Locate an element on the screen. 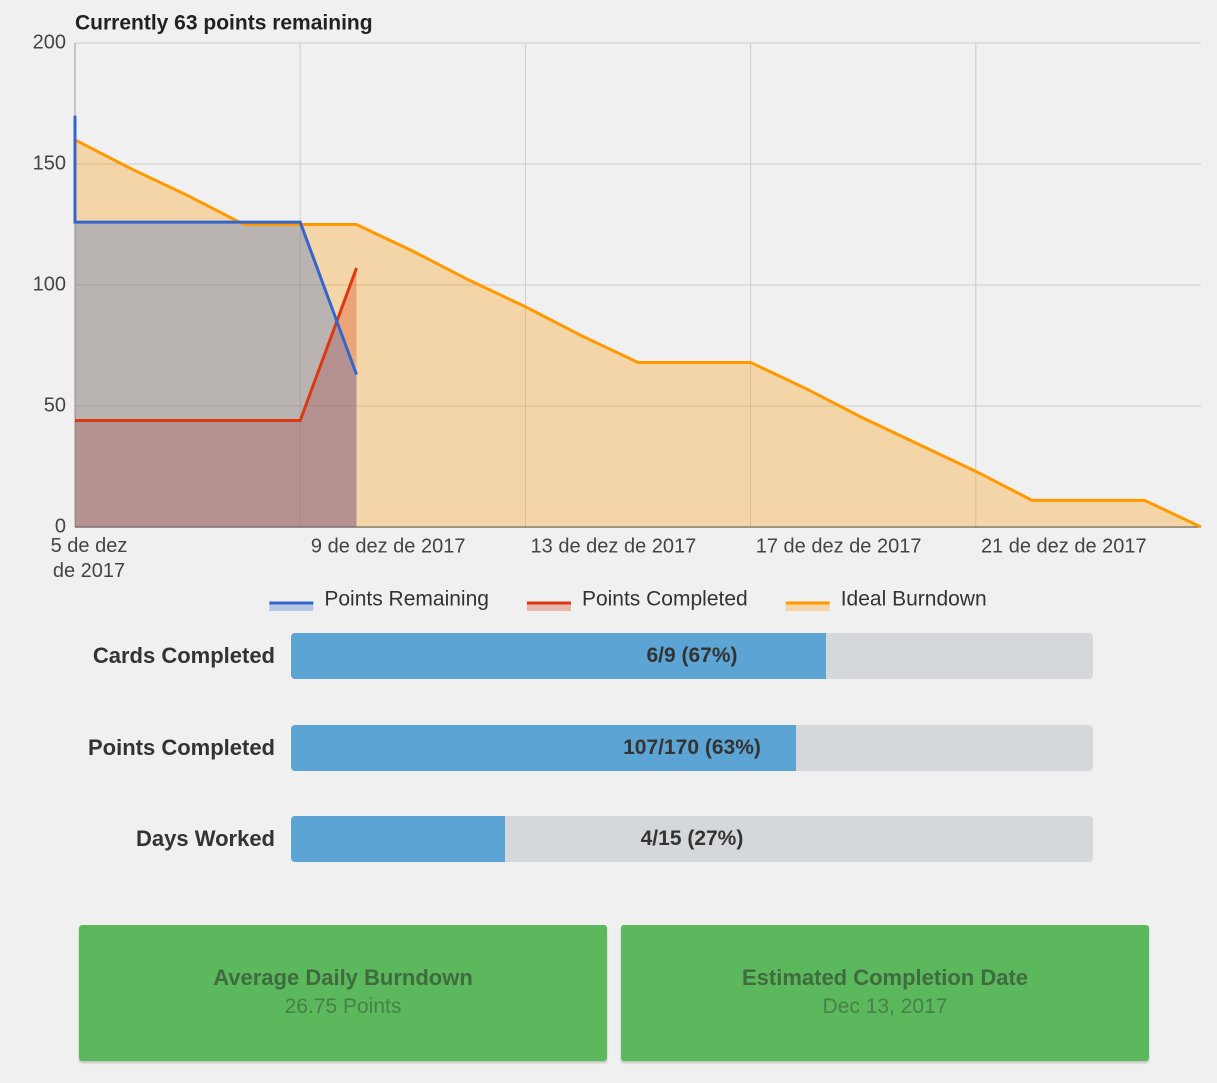 The width and height of the screenshot is (1217, 1083). x-tick-label: 21 de dez de 2017 is located at coordinates (1064, 546).